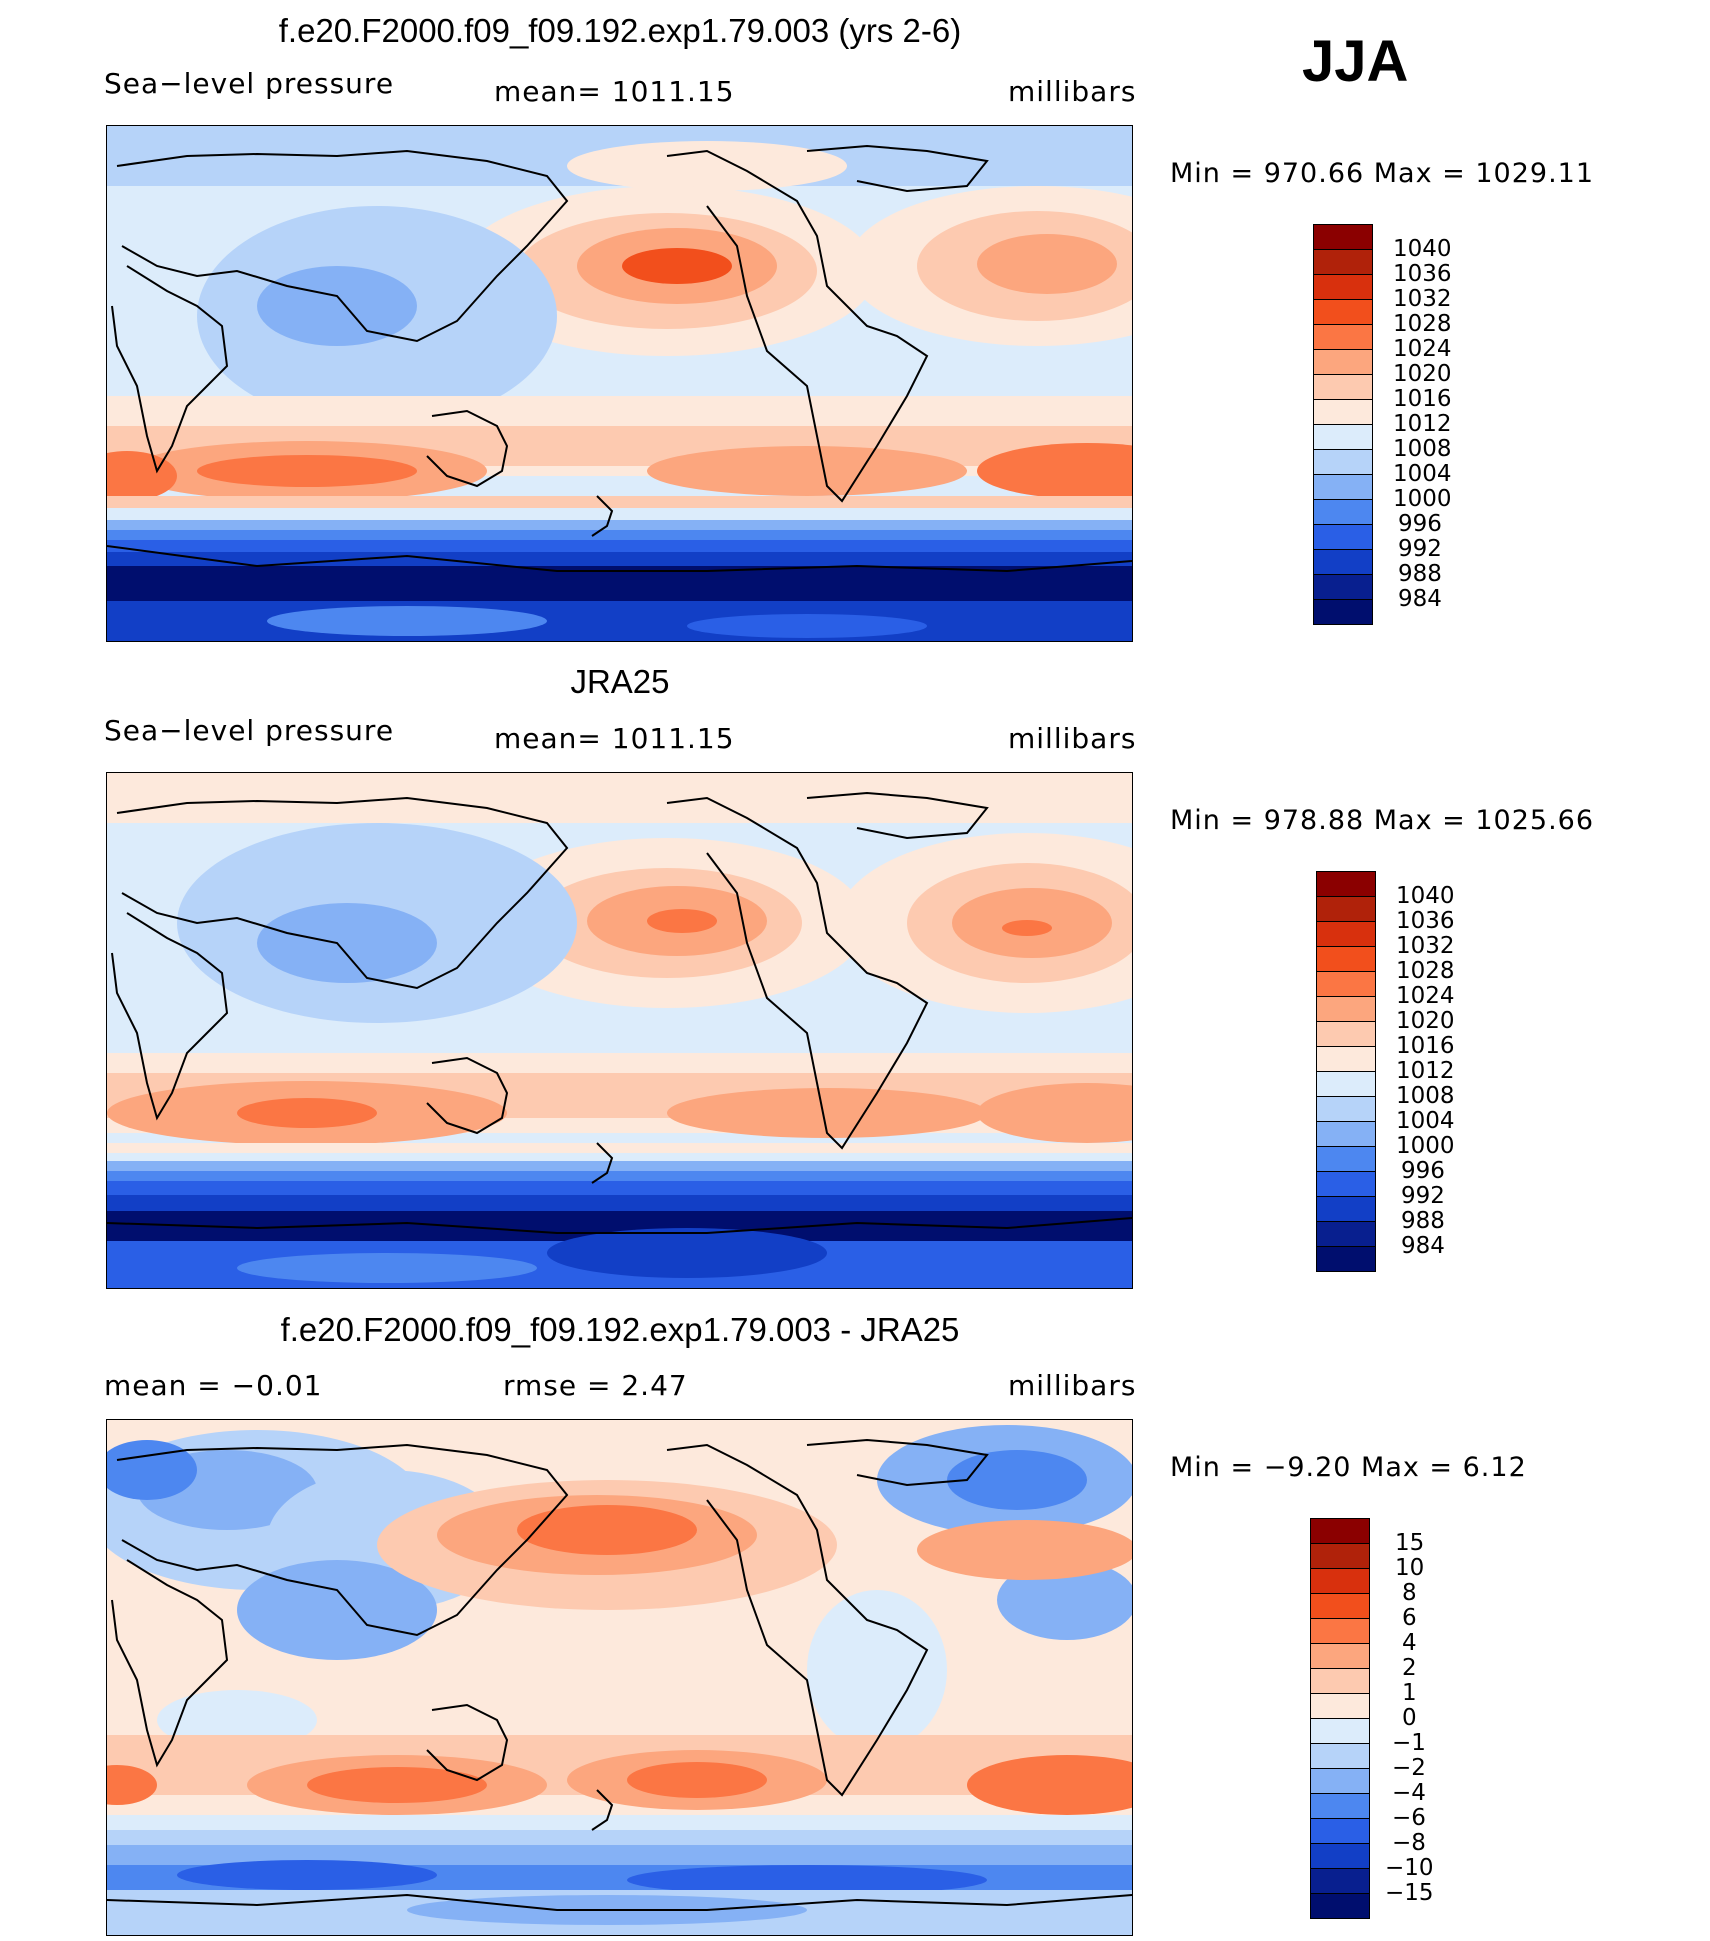  Describe the element at coordinates (1409, 1643) in the screenshot. I see `colorbar-label: 4` at that location.